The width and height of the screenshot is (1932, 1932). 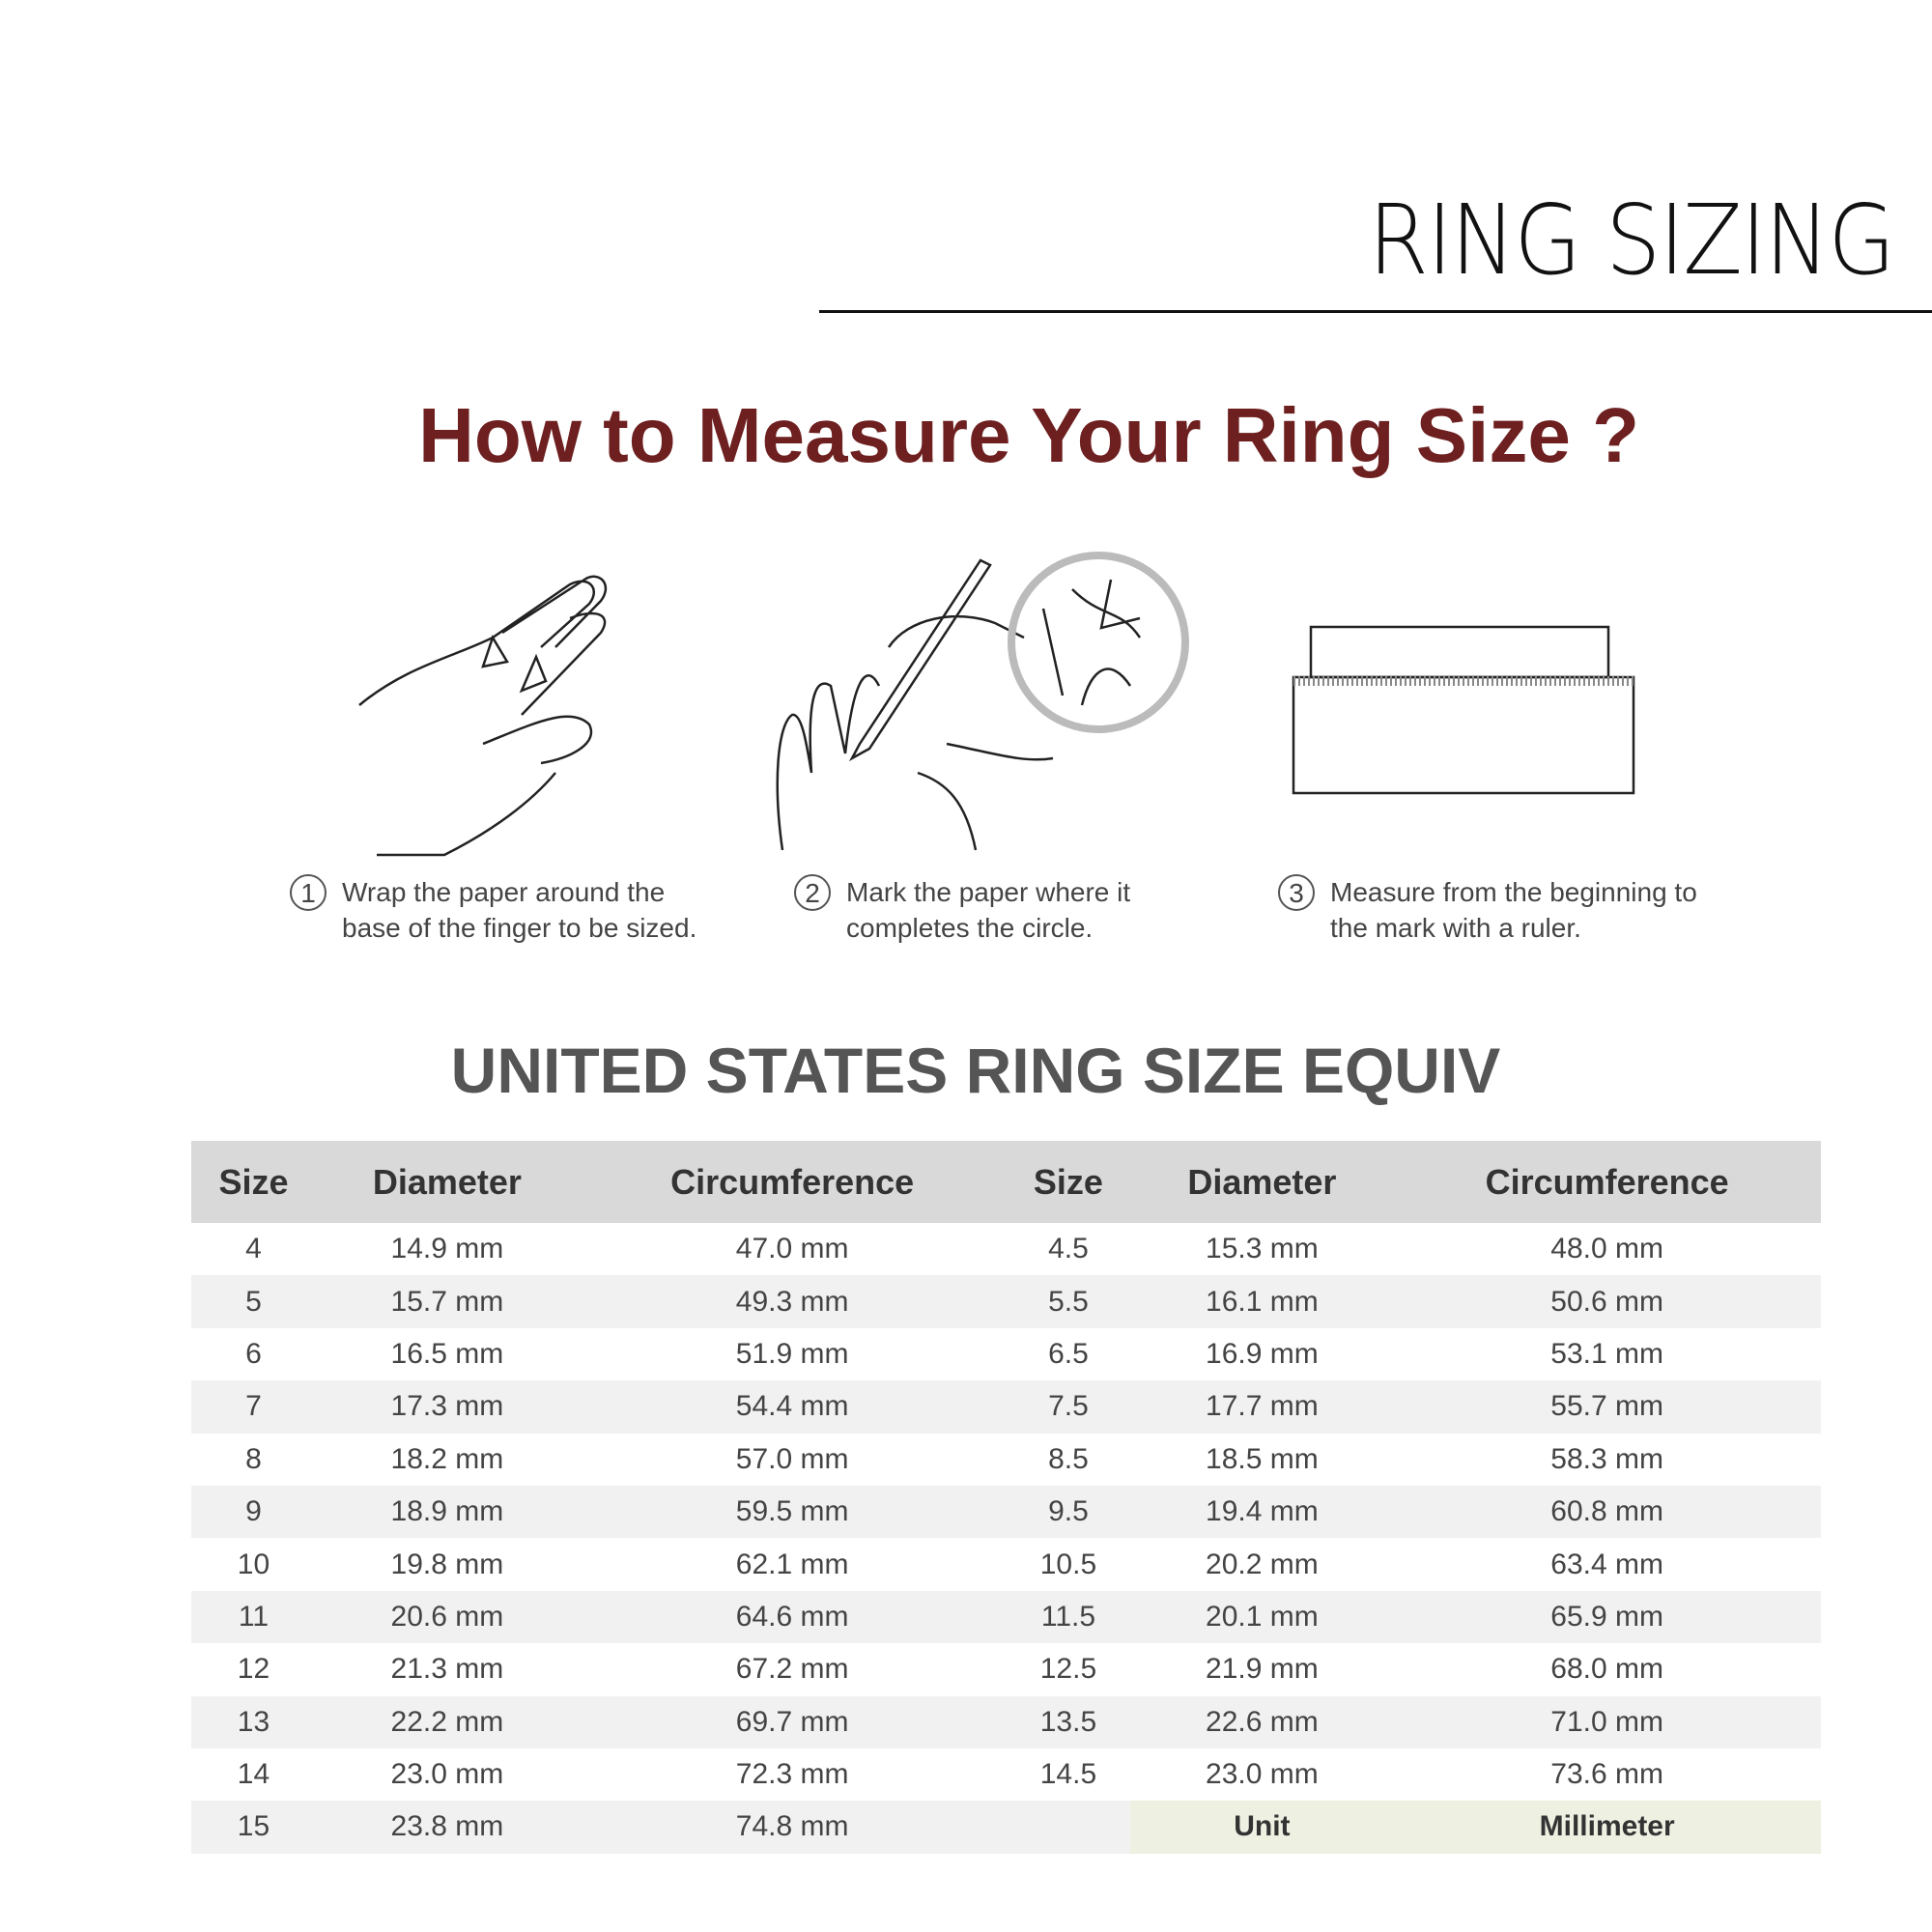 I want to click on table-row: 15 23.8 mm 74.8 mm Unit Millimeter, so click(x=1006, y=1827).